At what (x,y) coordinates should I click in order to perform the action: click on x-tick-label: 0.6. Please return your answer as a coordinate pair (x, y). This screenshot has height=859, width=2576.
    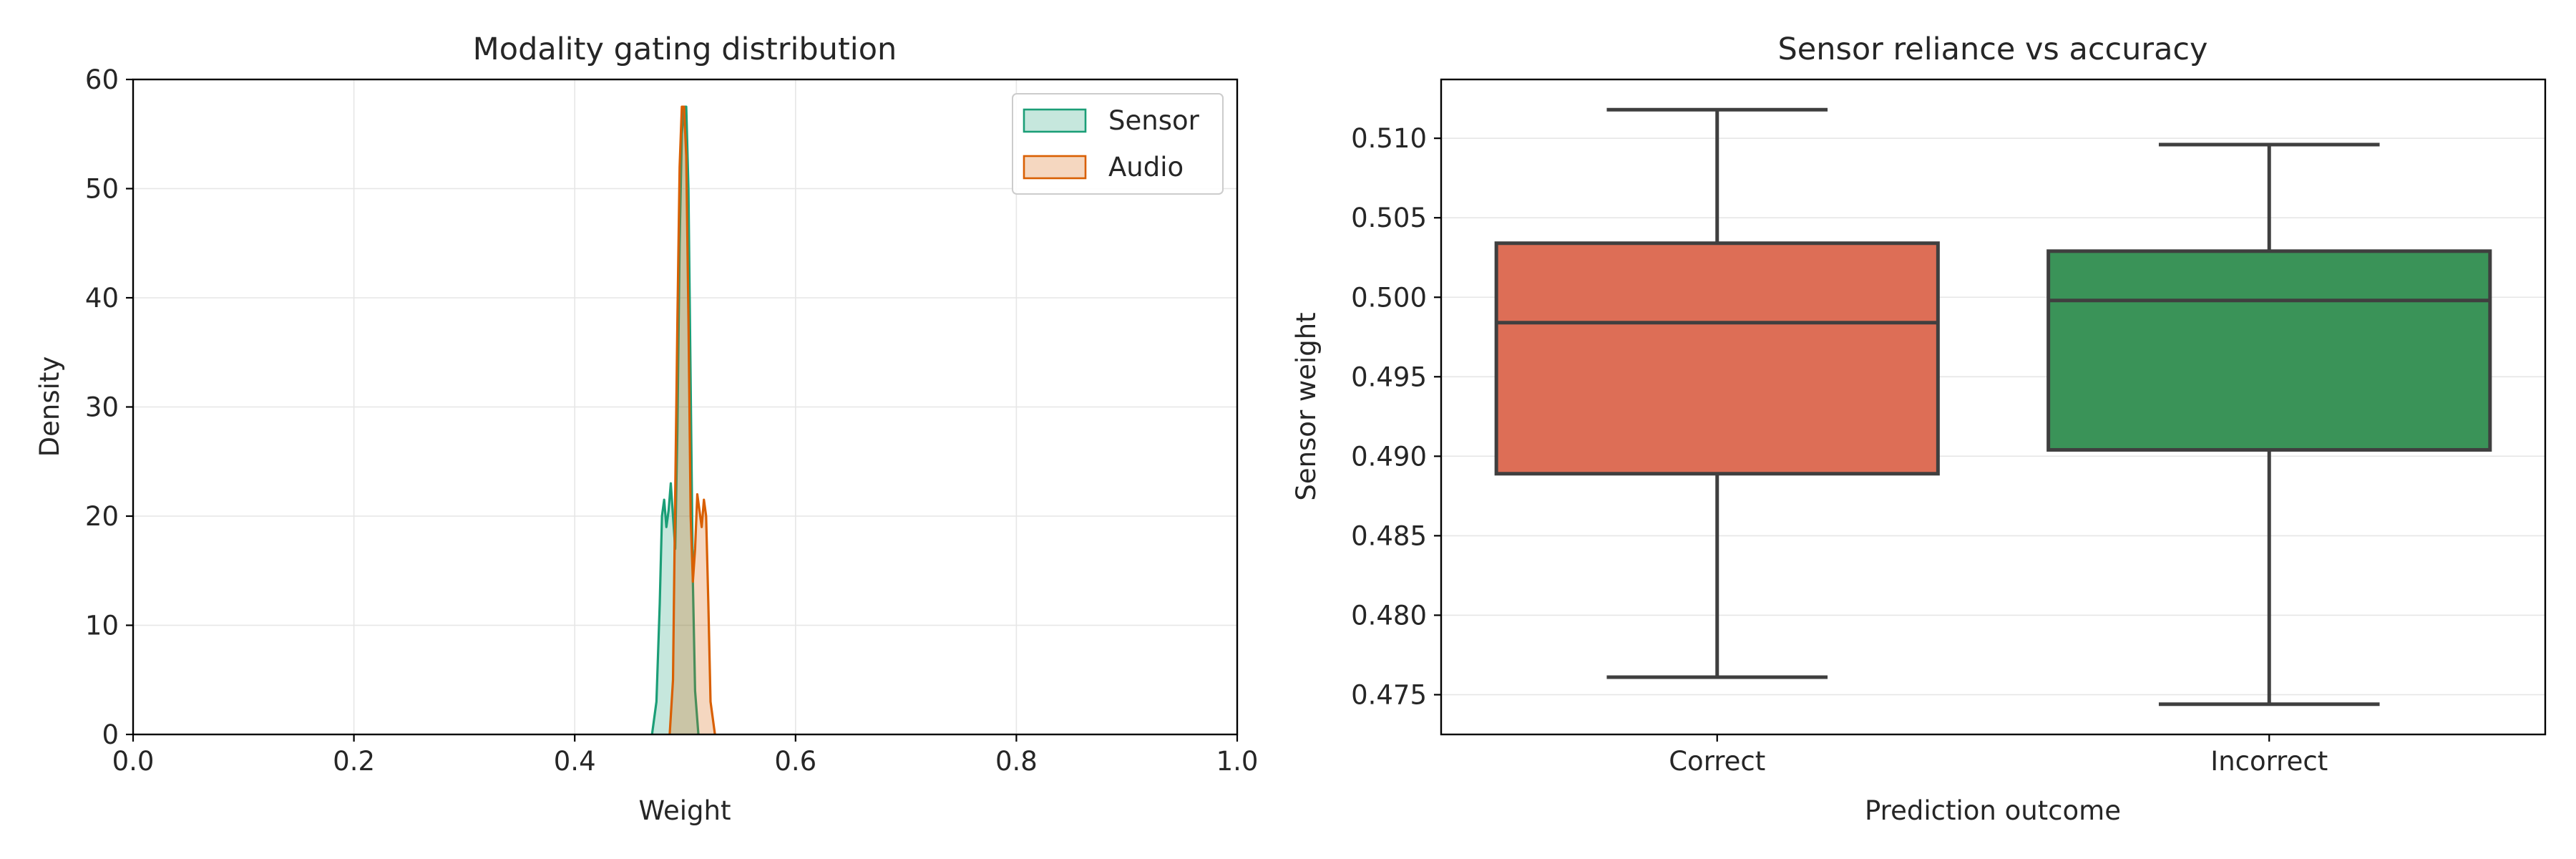
    Looking at the image, I should click on (795, 761).